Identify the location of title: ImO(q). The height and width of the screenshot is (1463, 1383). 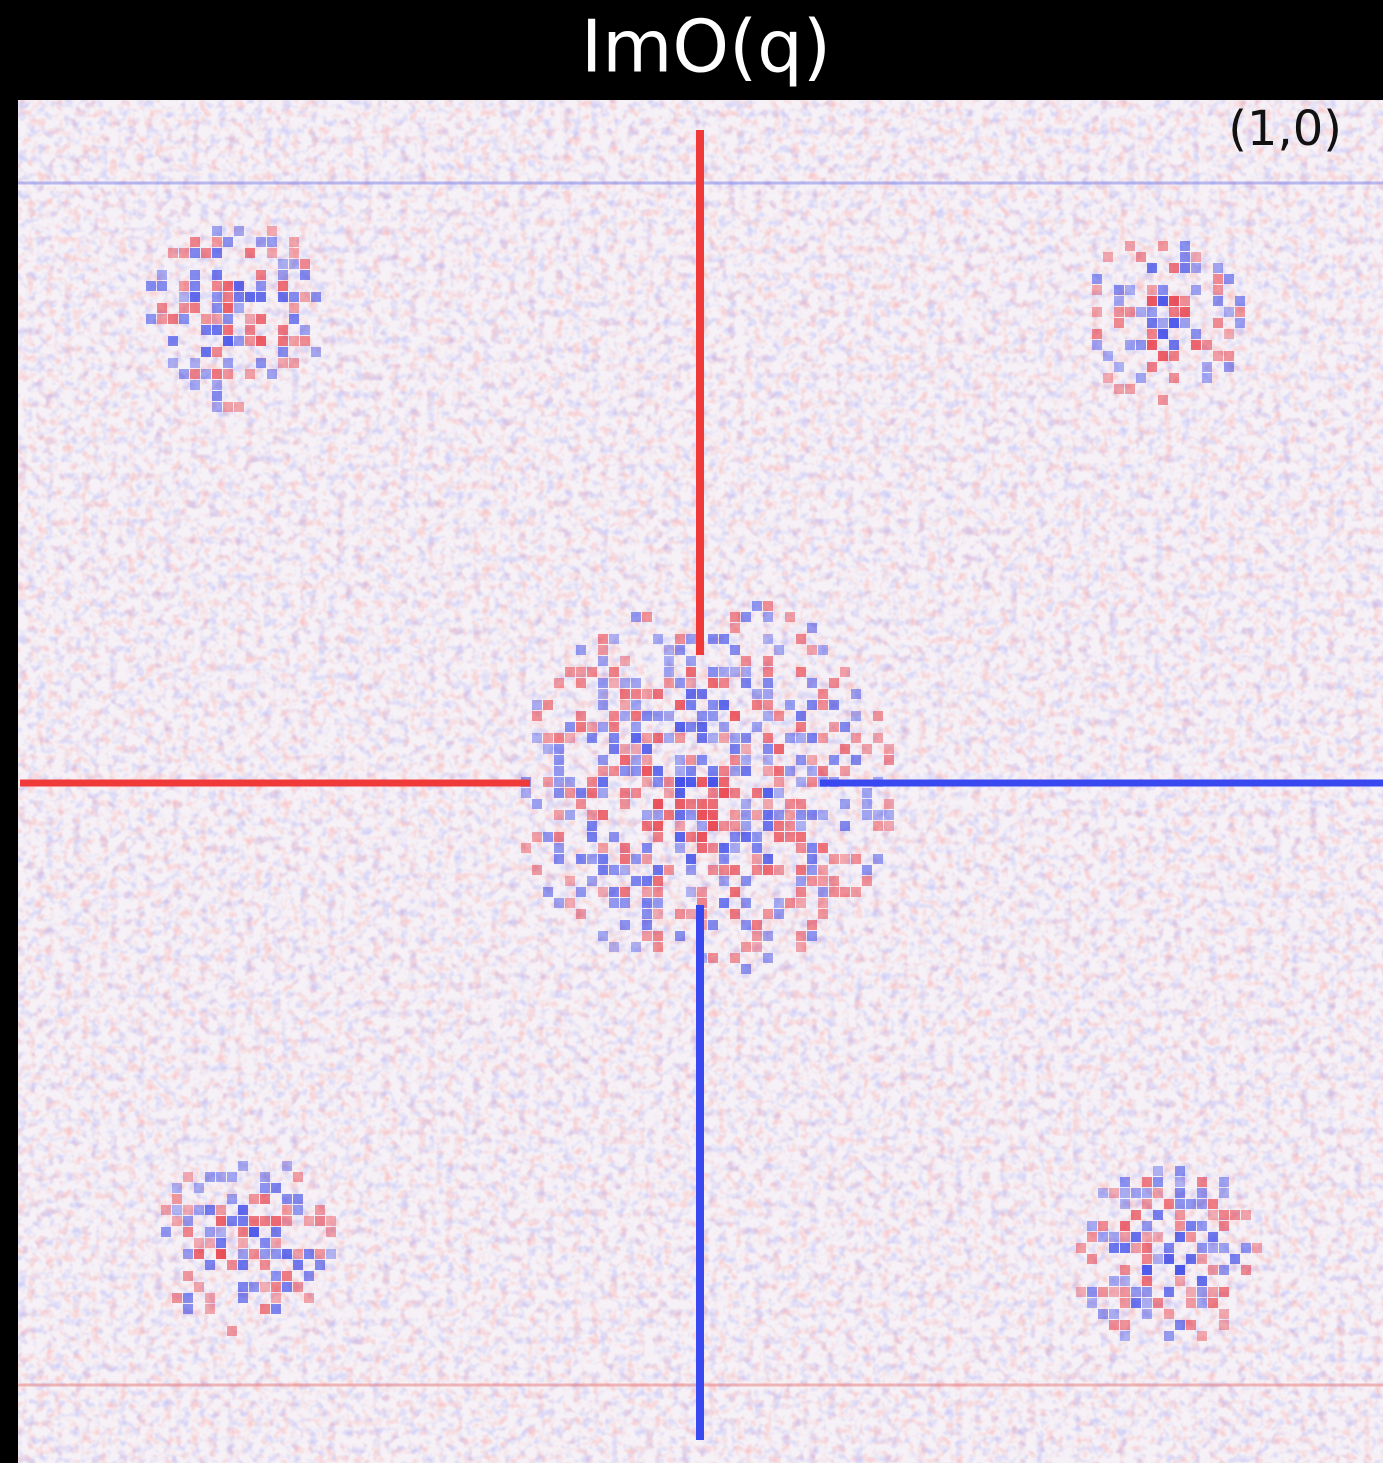
(706, 47).